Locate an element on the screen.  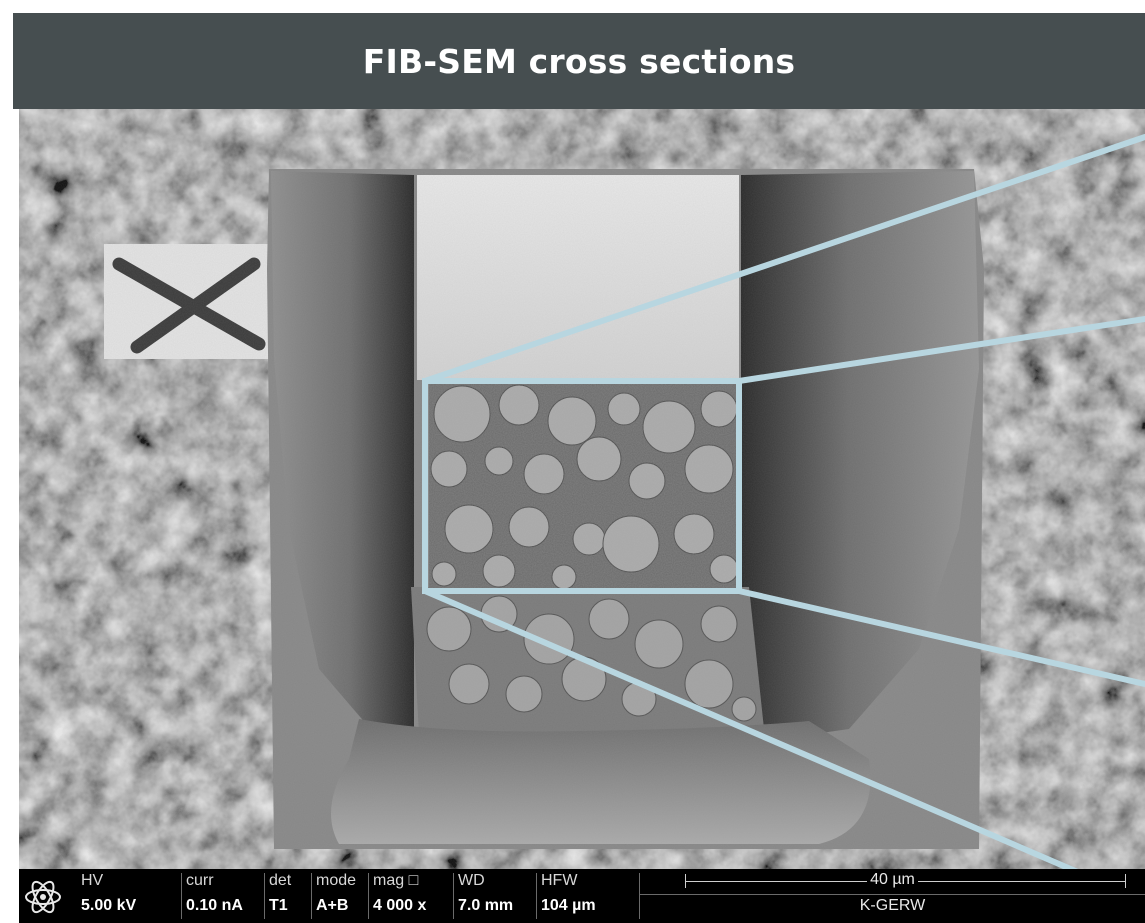
title-bar: FIB-SEM cross sections is located at coordinates (579, 61).